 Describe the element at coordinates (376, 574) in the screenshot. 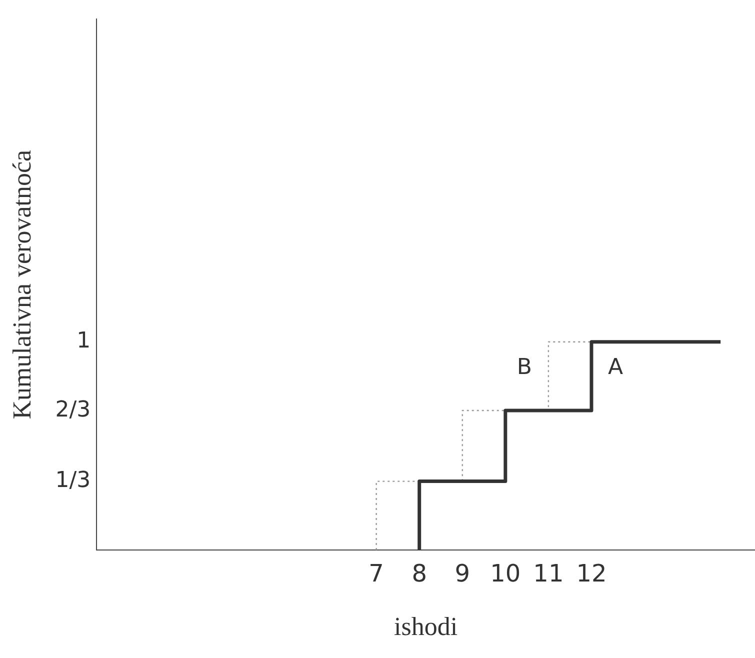

I see `x-tick-label: 7` at that location.